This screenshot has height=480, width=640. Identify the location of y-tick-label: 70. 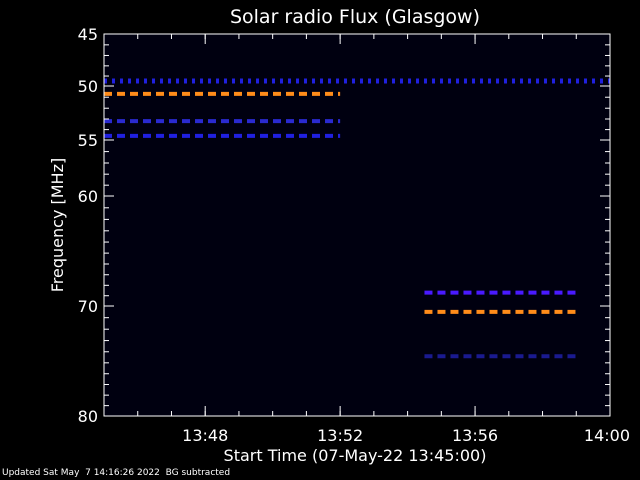
(88, 306).